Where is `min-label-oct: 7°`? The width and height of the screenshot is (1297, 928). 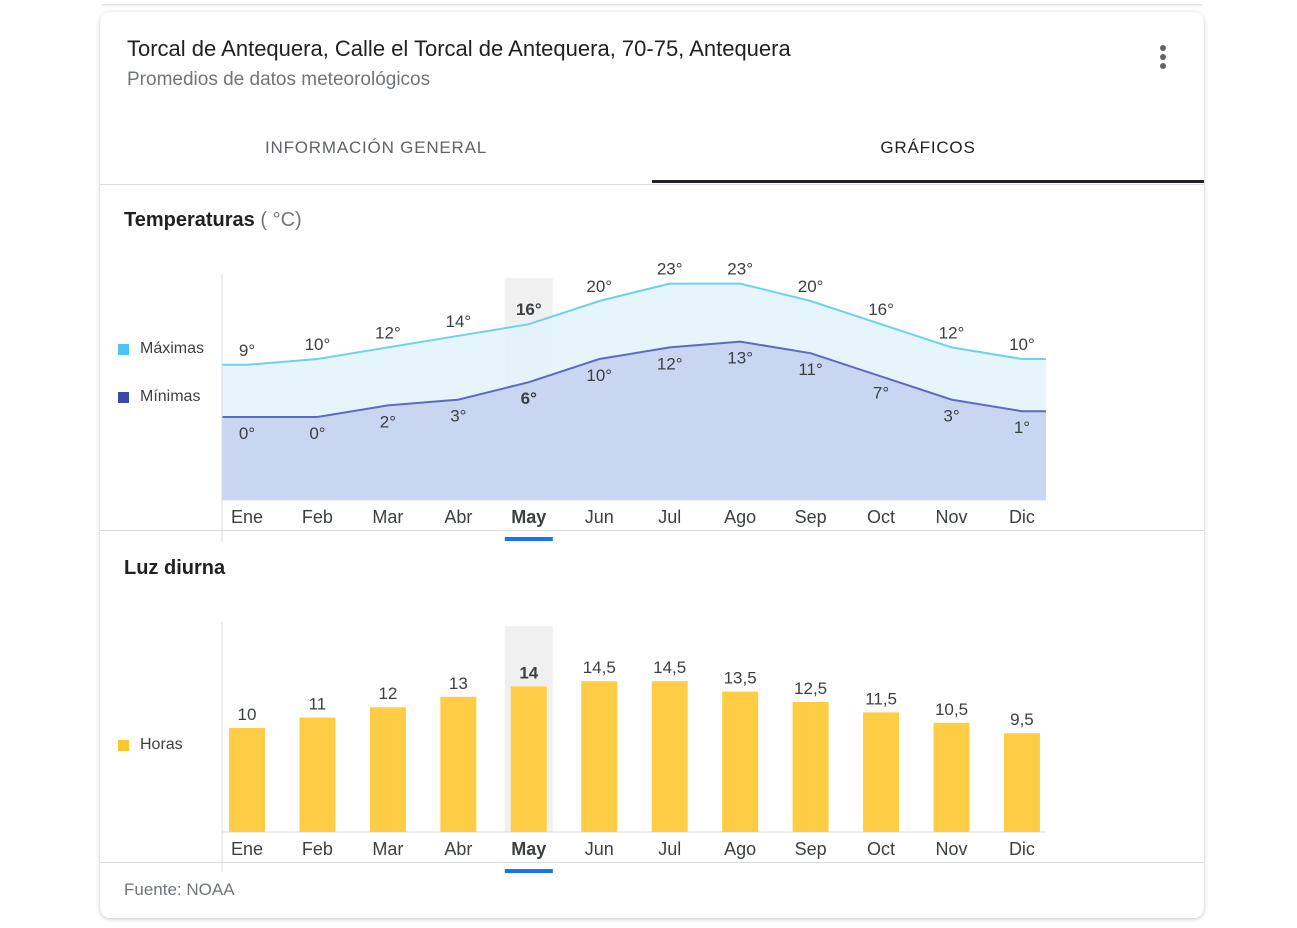 min-label-oct: 7° is located at coordinates (881, 392).